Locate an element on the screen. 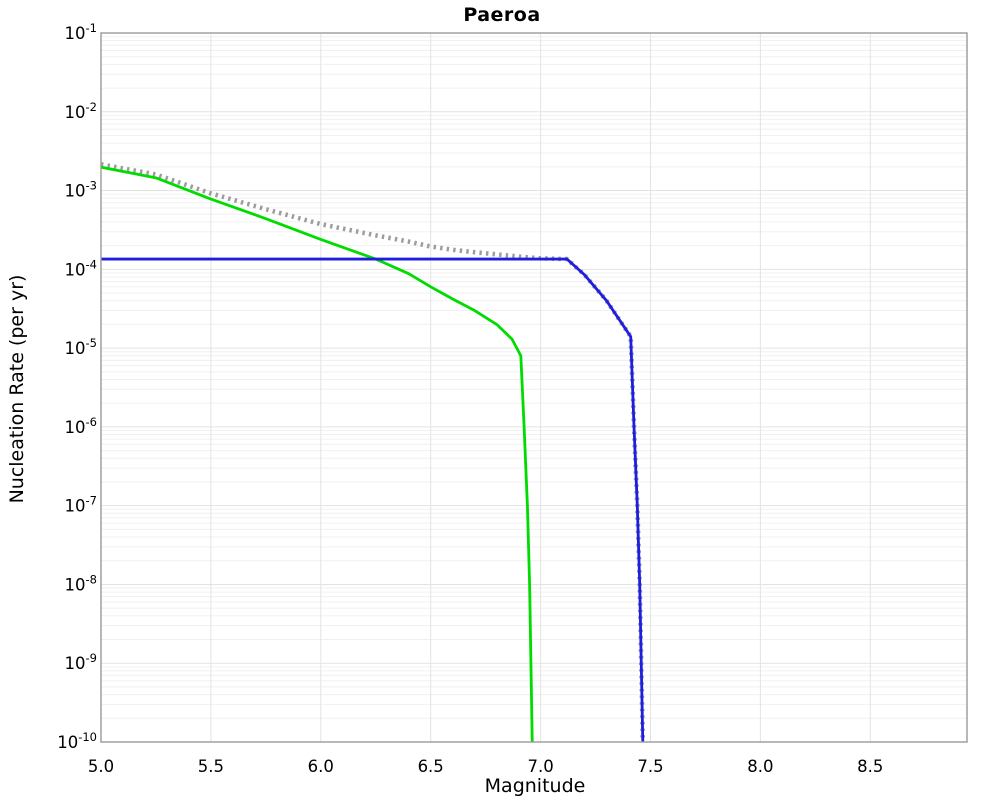 The image size is (1000, 800). chart-title: Paeroa is located at coordinates (502, 15).